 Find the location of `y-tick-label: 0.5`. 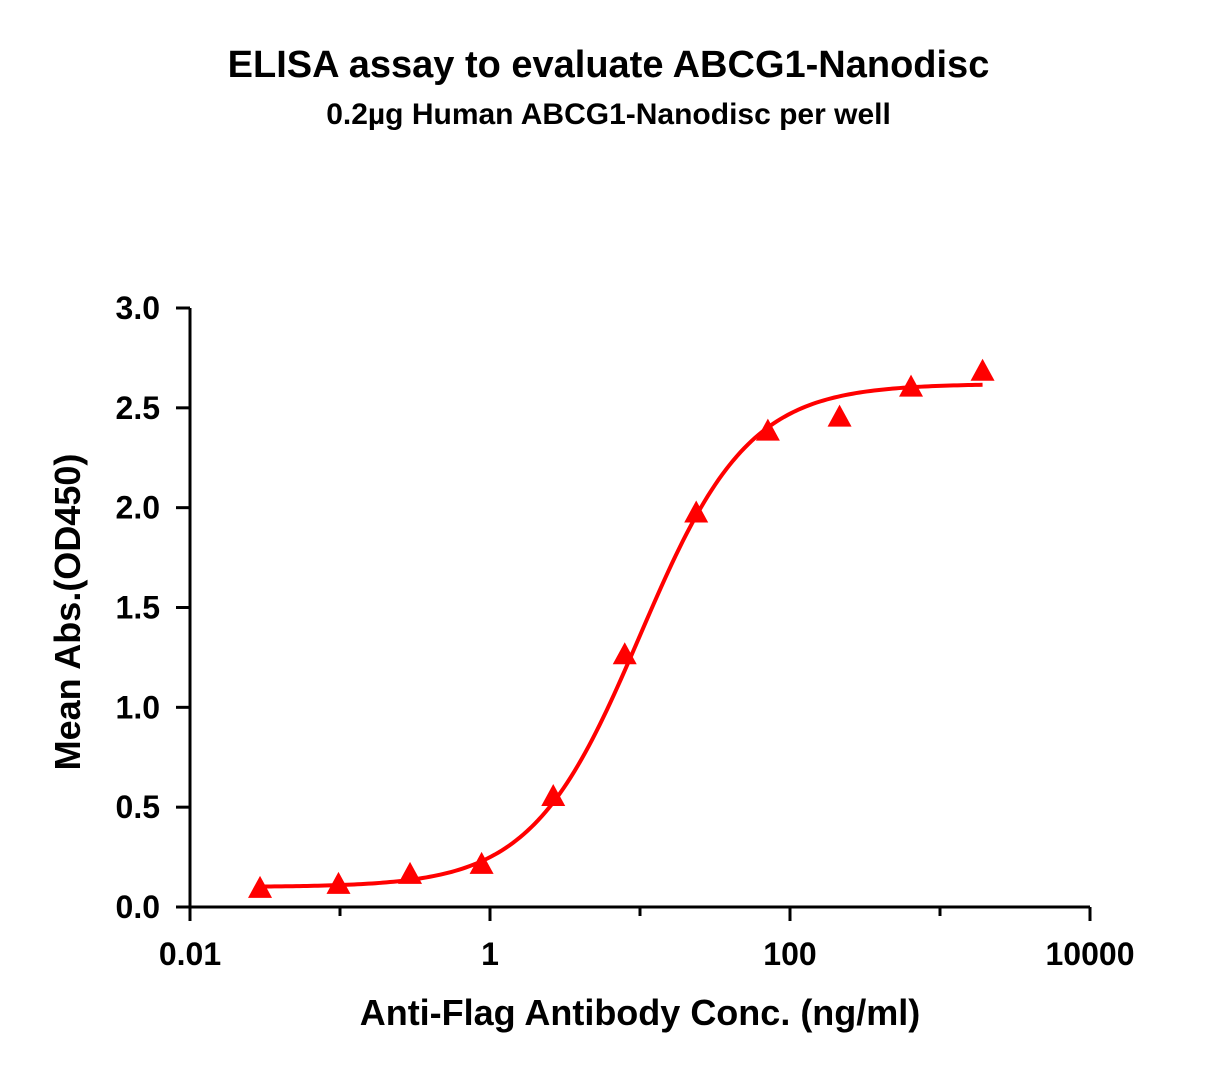

y-tick-label: 0.5 is located at coordinates (138, 807).